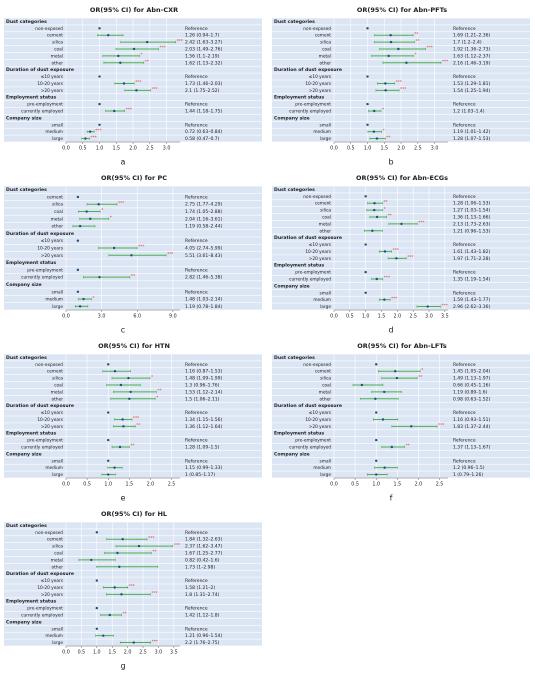 Image resolution: width=535 pixels, height=689 pixels. I want to click on row-label: metal, so click(325, 56).